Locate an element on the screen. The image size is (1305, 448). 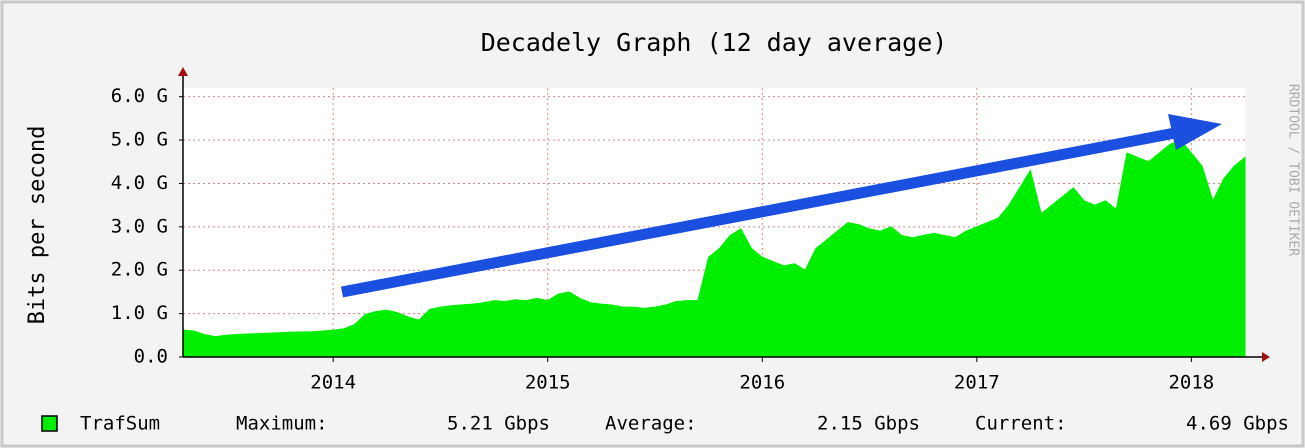
legend-label: TrafSum is located at coordinates (120, 424).